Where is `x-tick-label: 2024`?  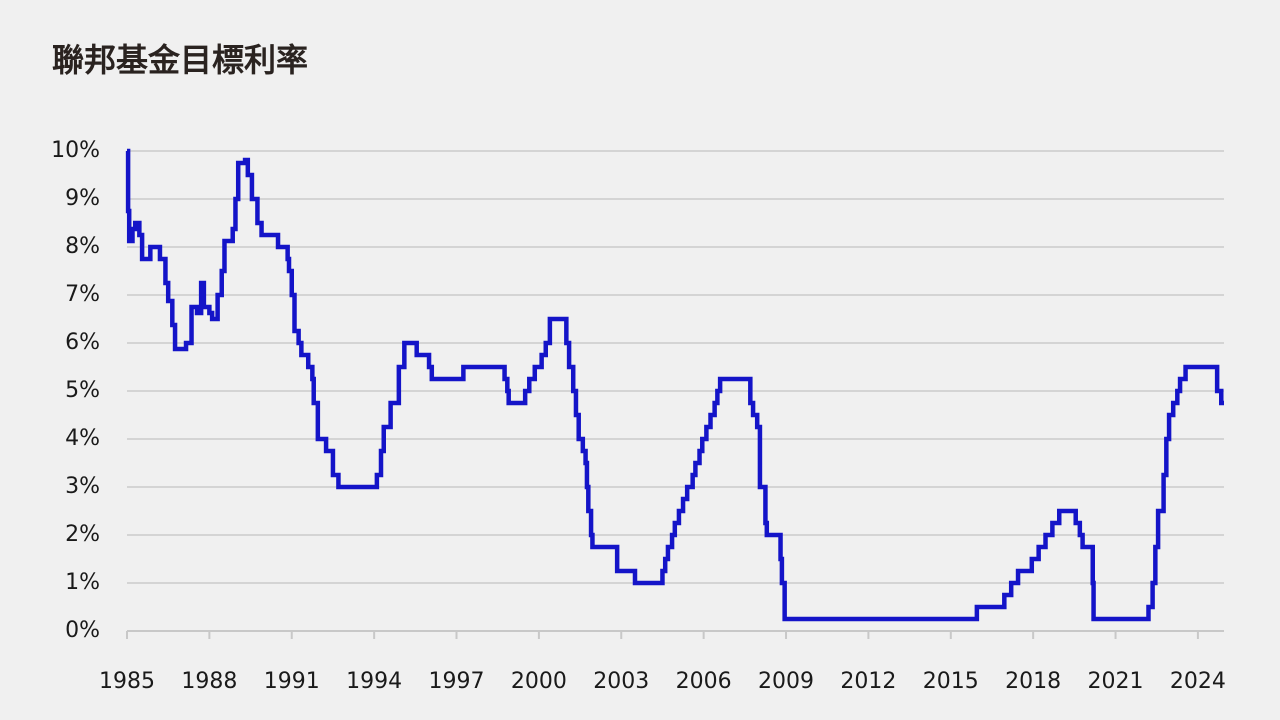 x-tick-label: 2024 is located at coordinates (1198, 681).